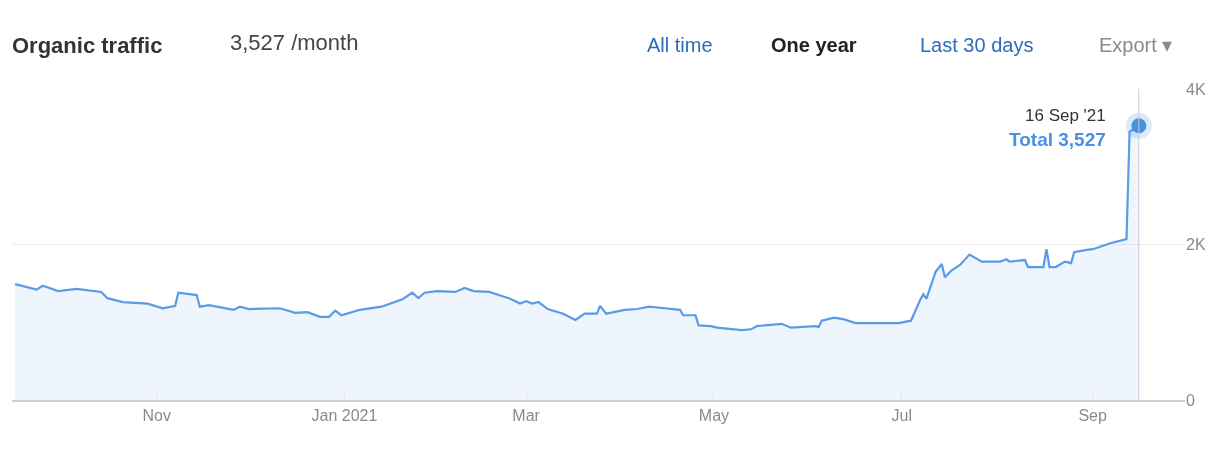  What do you see at coordinates (680, 45) in the screenshot?
I see `text: All time` at bounding box center [680, 45].